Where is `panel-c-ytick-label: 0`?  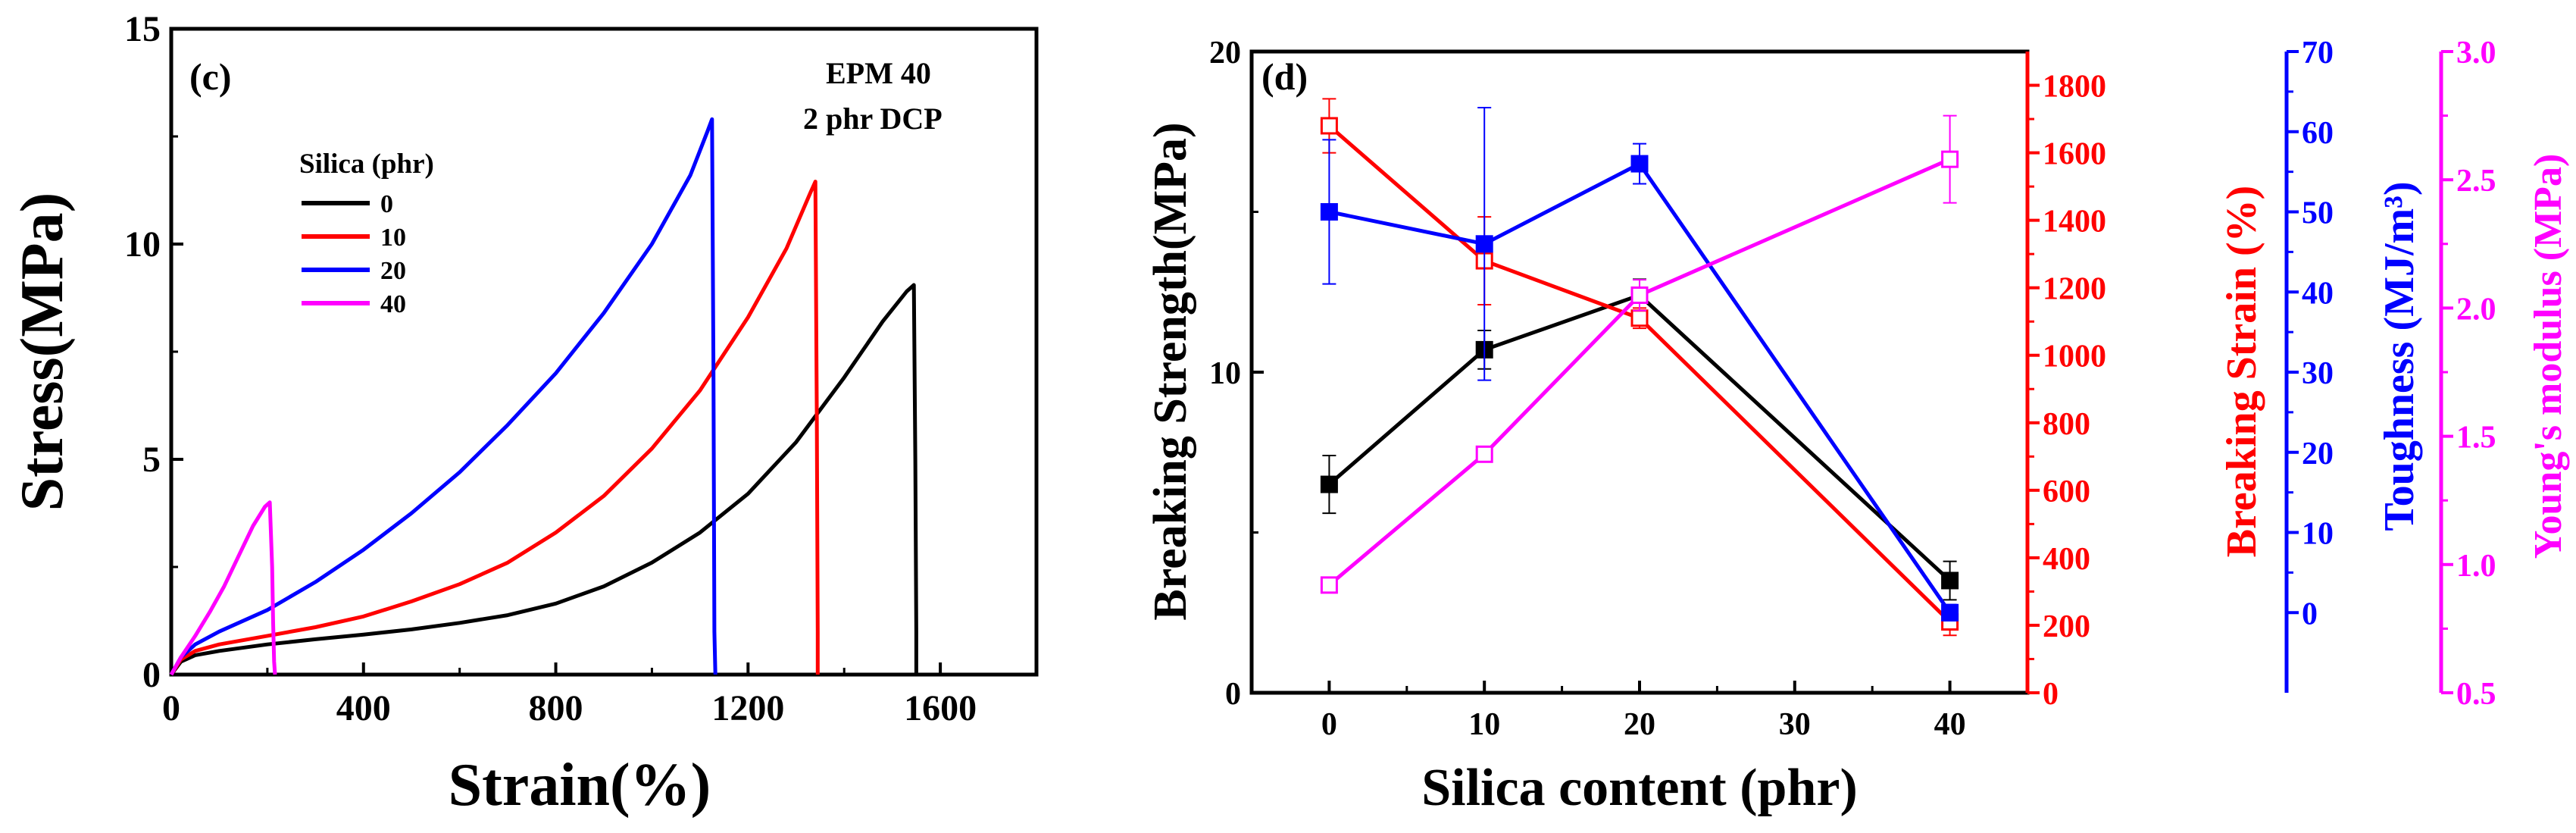 panel-c-ytick-label: 0 is located at coordinates (151, 675).